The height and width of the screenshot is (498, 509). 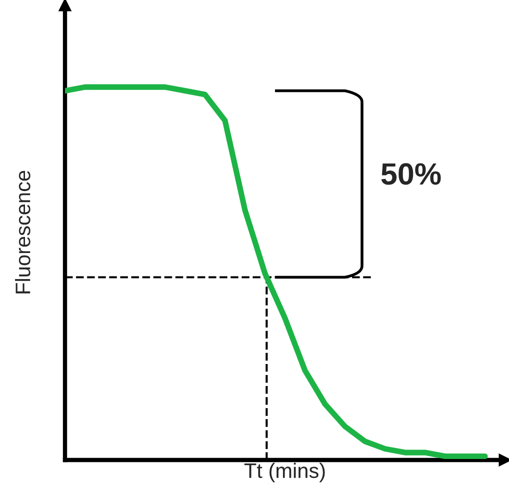 I want to click on x-axis-title: Tt (mins), so click(x=284, y=472).